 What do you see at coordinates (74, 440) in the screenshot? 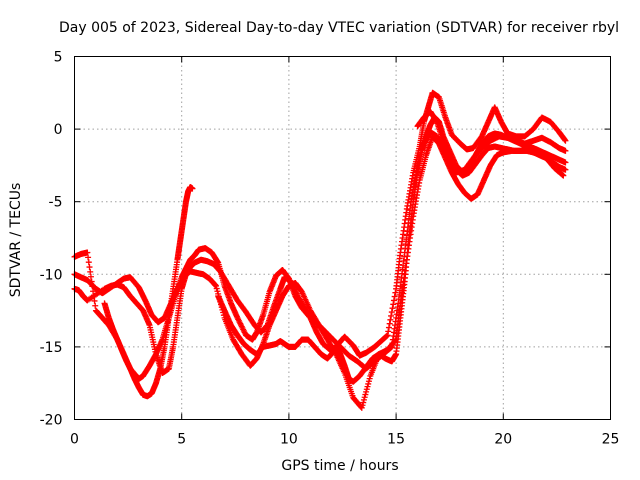
I see `x-tick-label: 0` at bounding box center [74, 440].